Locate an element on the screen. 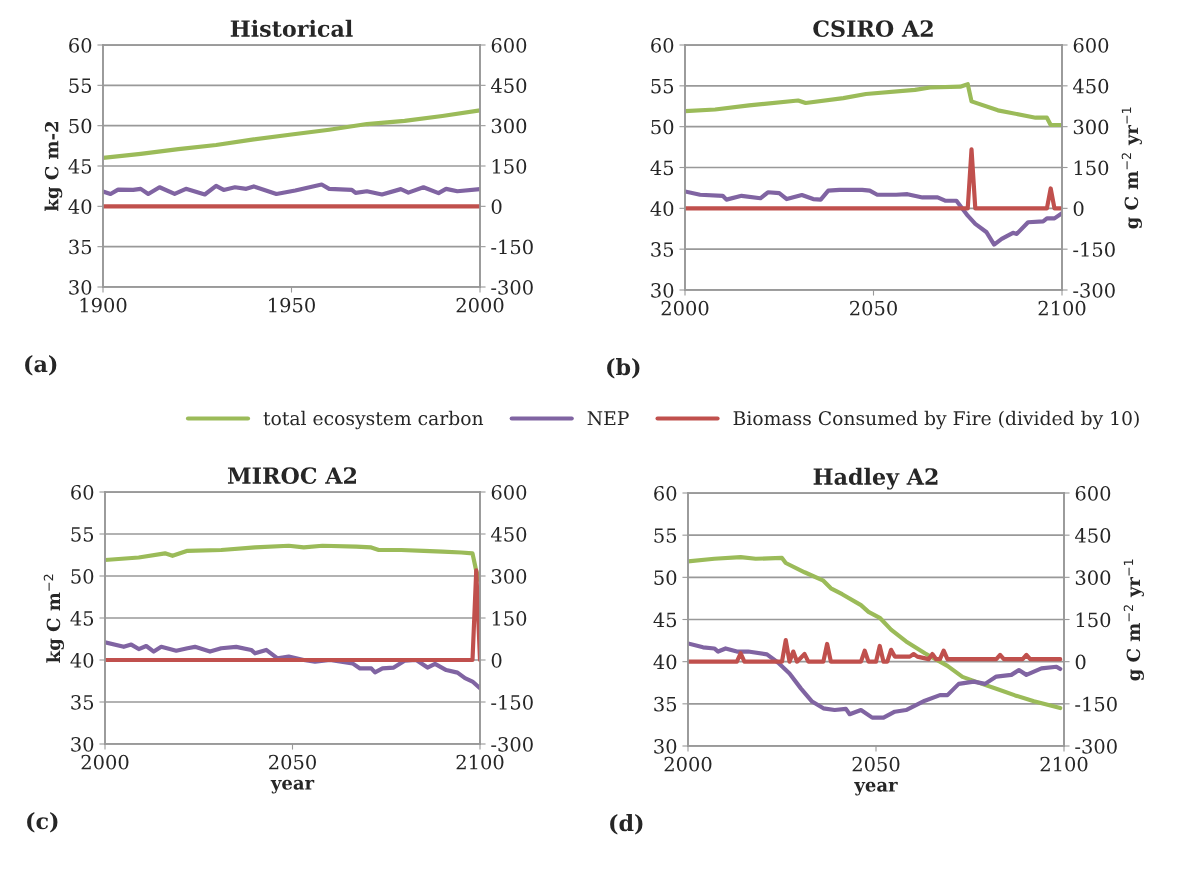 This screenshot has width=1186, height=870. legend-label: Biomass Consumed by Fire (divided by 10) is located at coordinates (936, 420).